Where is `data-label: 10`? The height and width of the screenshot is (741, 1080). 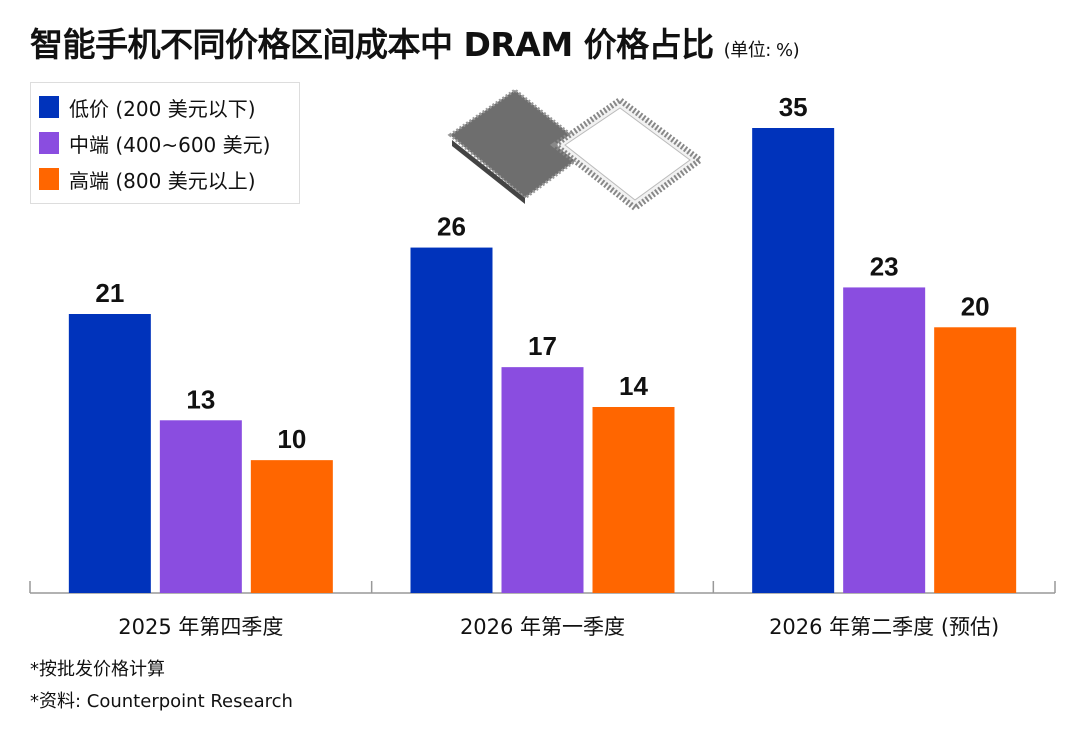
data-label: 10 is located at coordinates (291, 439).